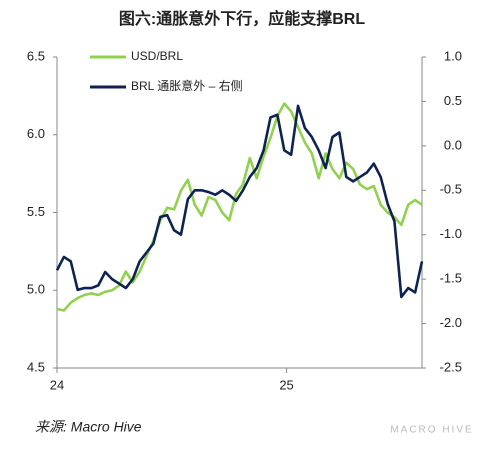 This screenshot has height=459, width=485. What do you see at coordinates (157, 56) in the screenshot?
I see `legend-label: USD/BRL` at bounding box center [157, 56].